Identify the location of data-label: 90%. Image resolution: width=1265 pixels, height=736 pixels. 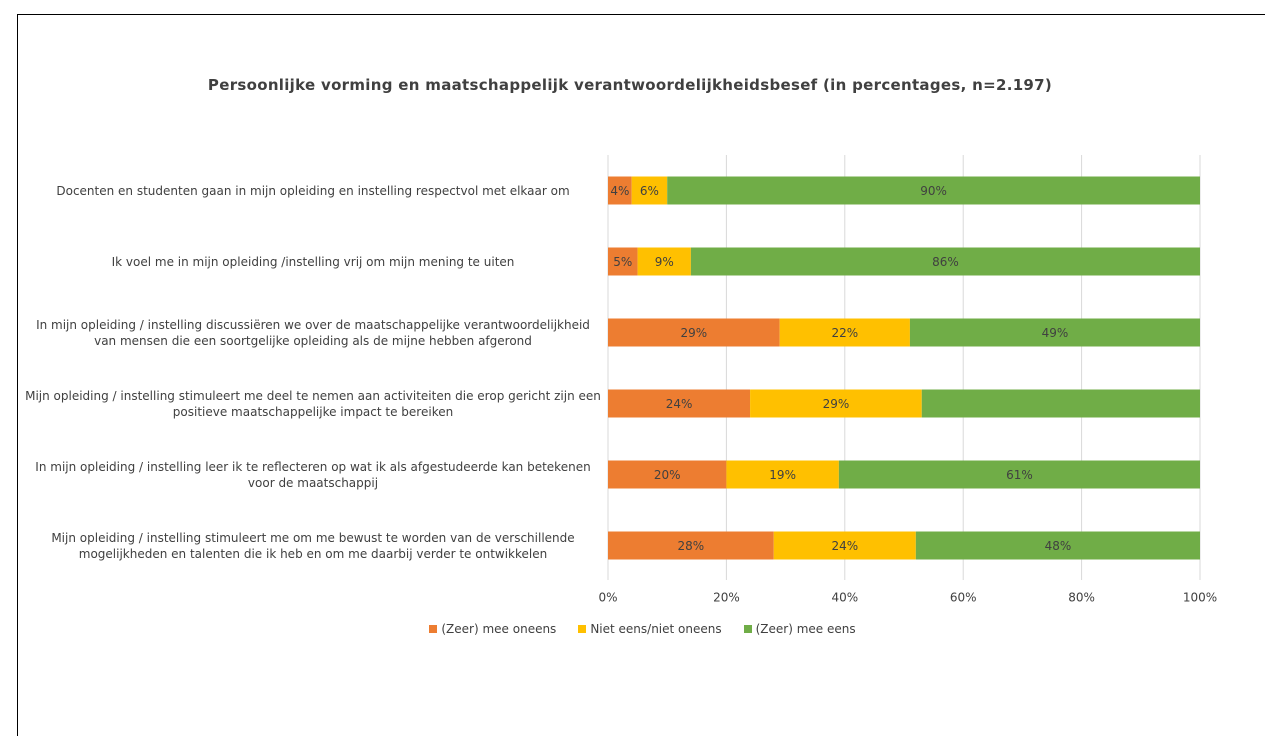
(933, 191).